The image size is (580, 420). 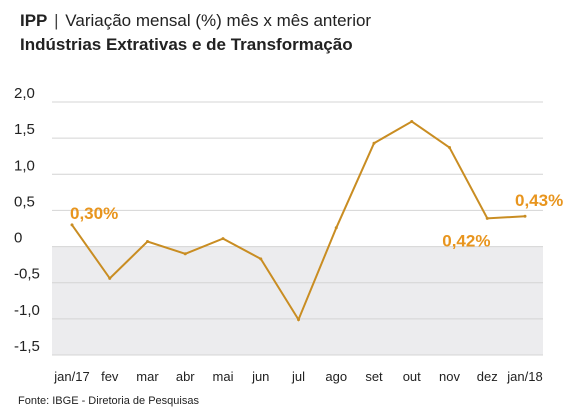 What do you see at coordinates (223, 376) in the screenshot?
I see `x-tick-label: mai` at bounding box center [223, 376].